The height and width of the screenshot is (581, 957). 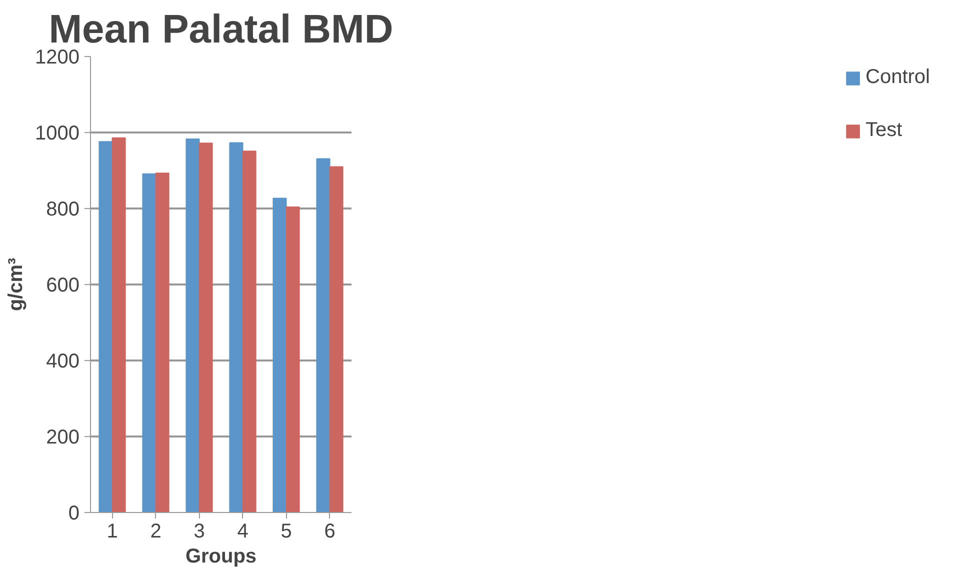 What do you see at coordinates (199, 531) in the screenshot?
I see `x-tick-label: 3` at bounding box center [199, 531].